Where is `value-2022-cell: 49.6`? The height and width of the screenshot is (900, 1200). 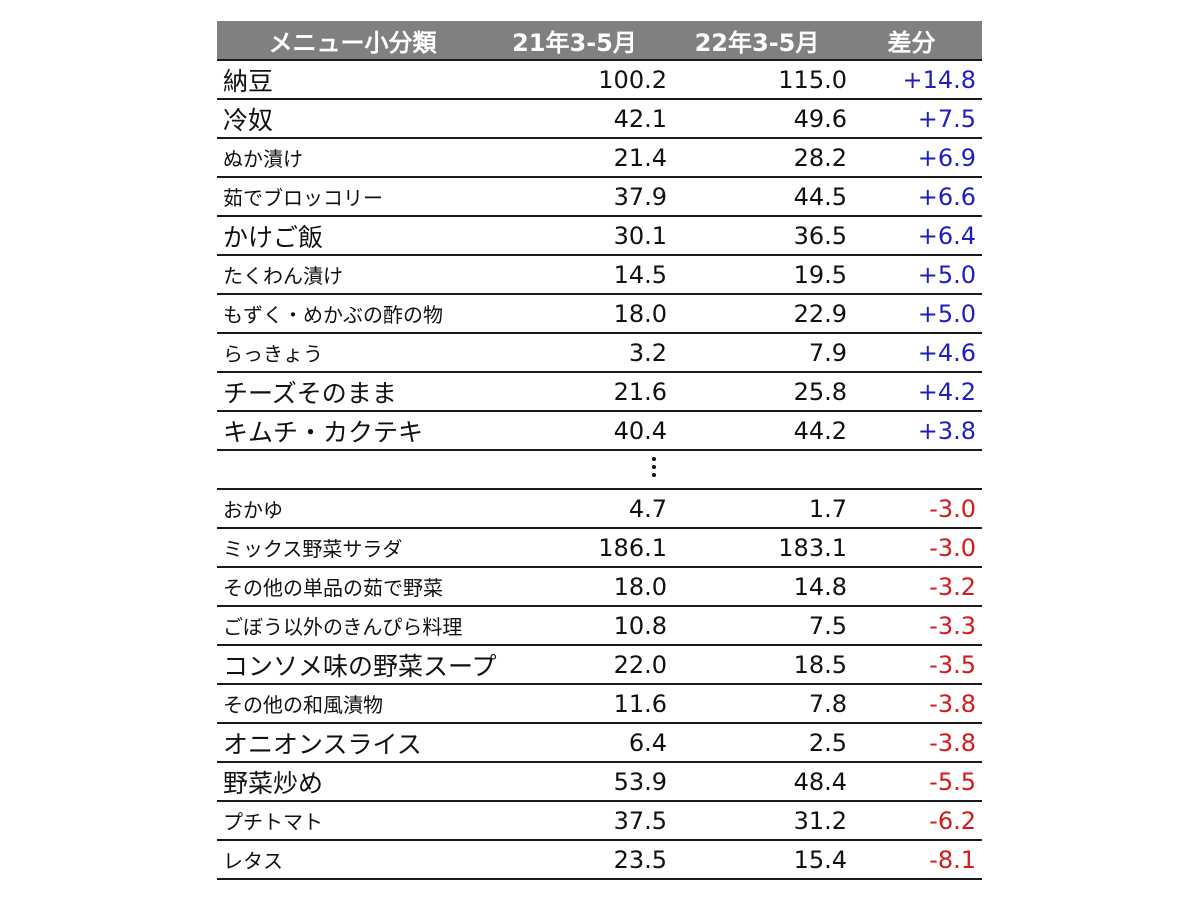
value-2022-cell: 49.6 is located at coordinates (820, 118).